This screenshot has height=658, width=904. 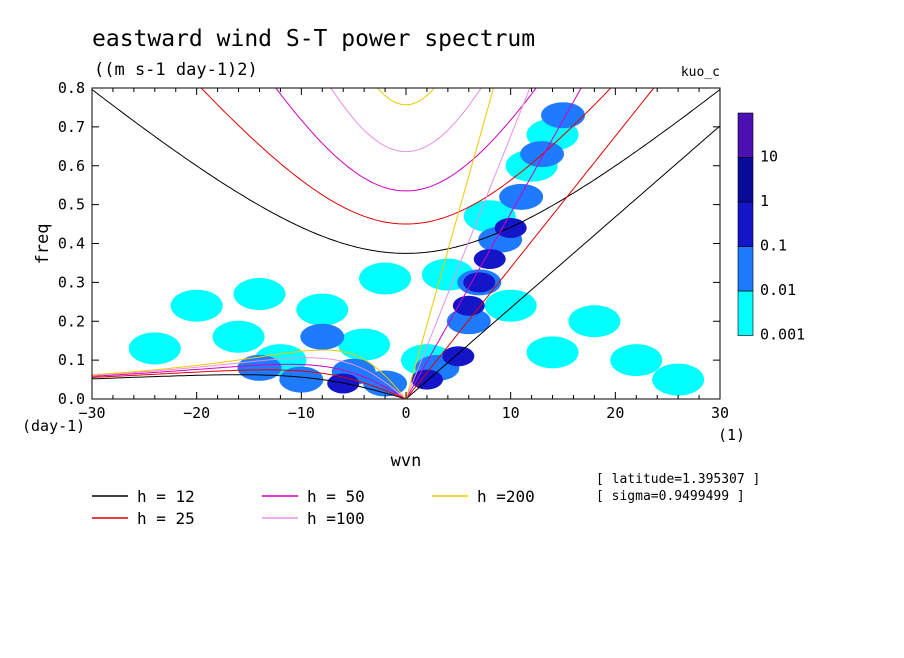 What do you see at coordinates (720, 413) in the screenshot?
I see `x-tick-label: 30` at bounding box center [720, 413].